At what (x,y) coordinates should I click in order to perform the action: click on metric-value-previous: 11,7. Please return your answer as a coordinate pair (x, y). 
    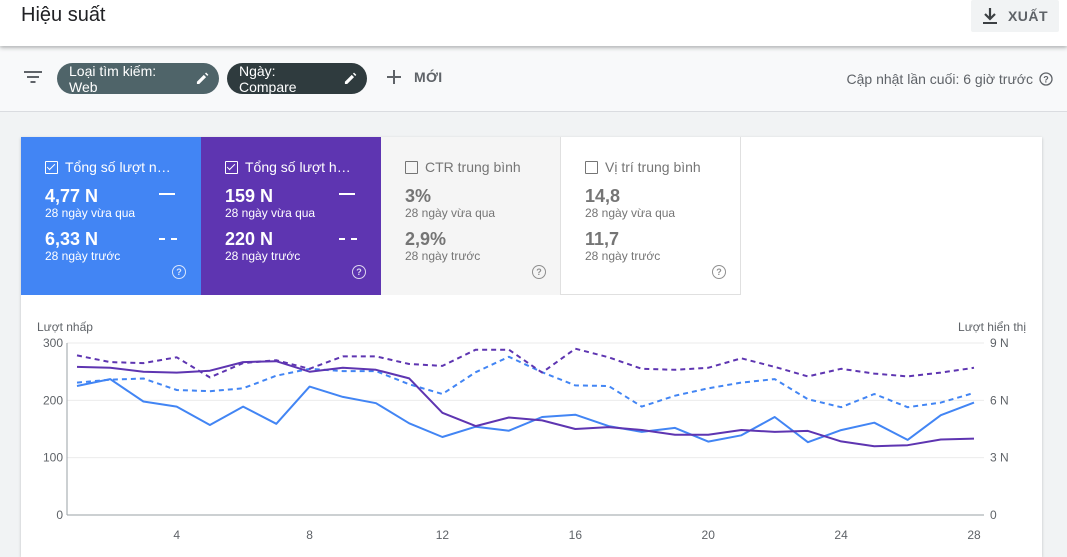
    Looking at the image, I should click on (602, 239).